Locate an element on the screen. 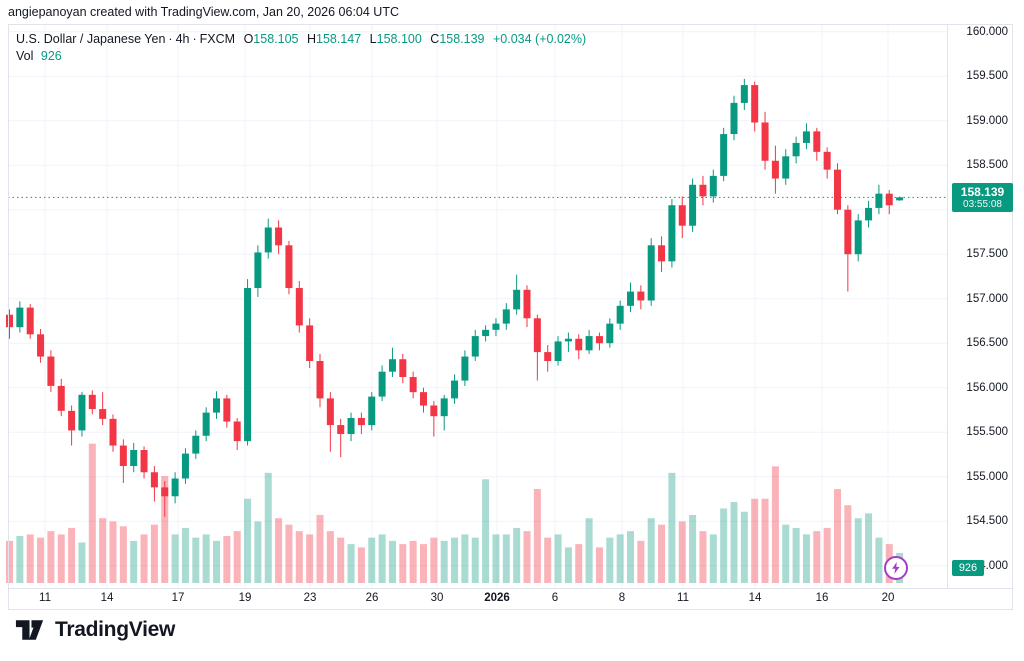 This screenshot has height=661, width=1024. price-axis-label: 156.000 is located at coordinates (987, 388).